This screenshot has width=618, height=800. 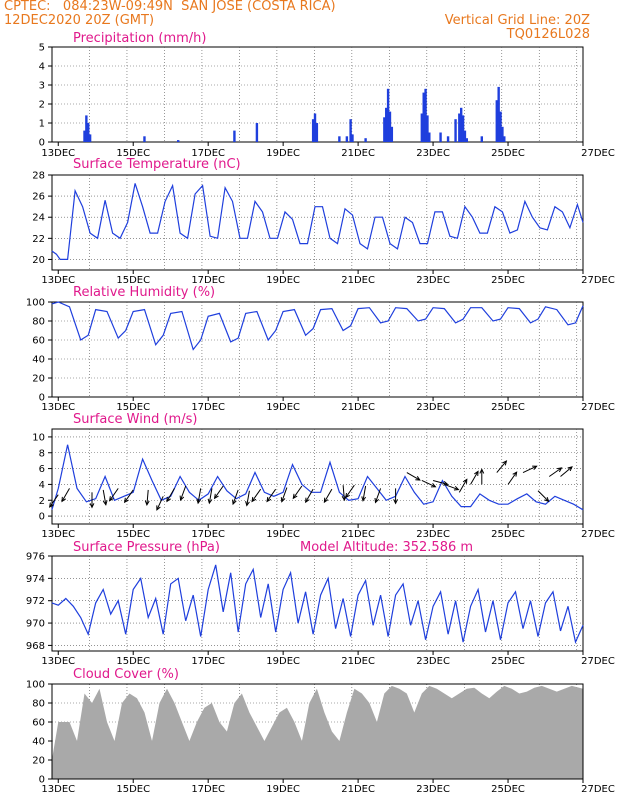 What do you see at coordinates (208, 280) in the screenshot?
I see `temp-xtick-label: 17DEC` at bounding box center [208, 280].